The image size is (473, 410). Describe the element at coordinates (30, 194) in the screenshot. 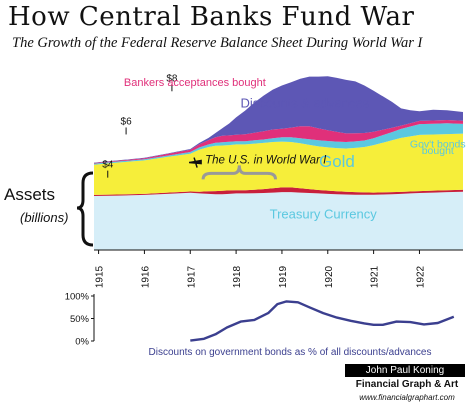

I see `assets-label: Assets` at that location.